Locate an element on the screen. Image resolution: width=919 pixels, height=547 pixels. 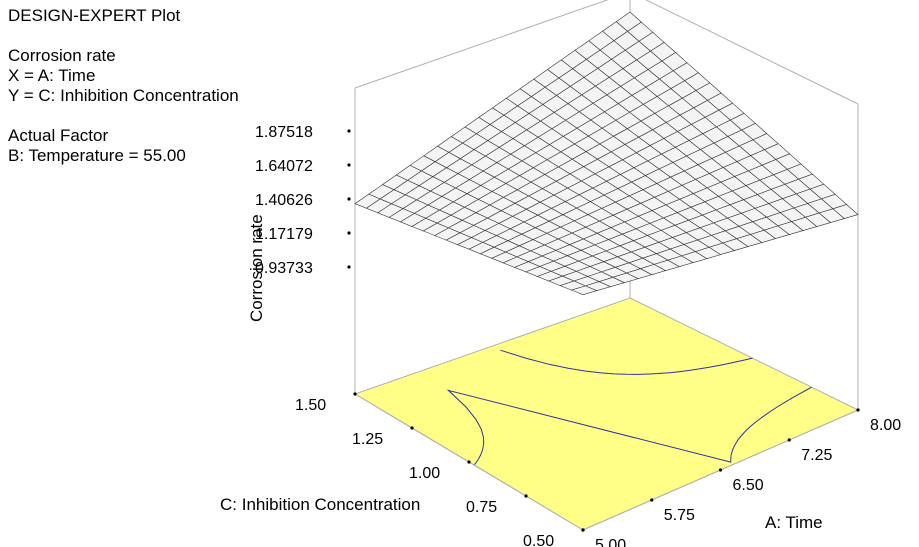
z-tick-label: 0.93733 is located at coordinates (284, 268).